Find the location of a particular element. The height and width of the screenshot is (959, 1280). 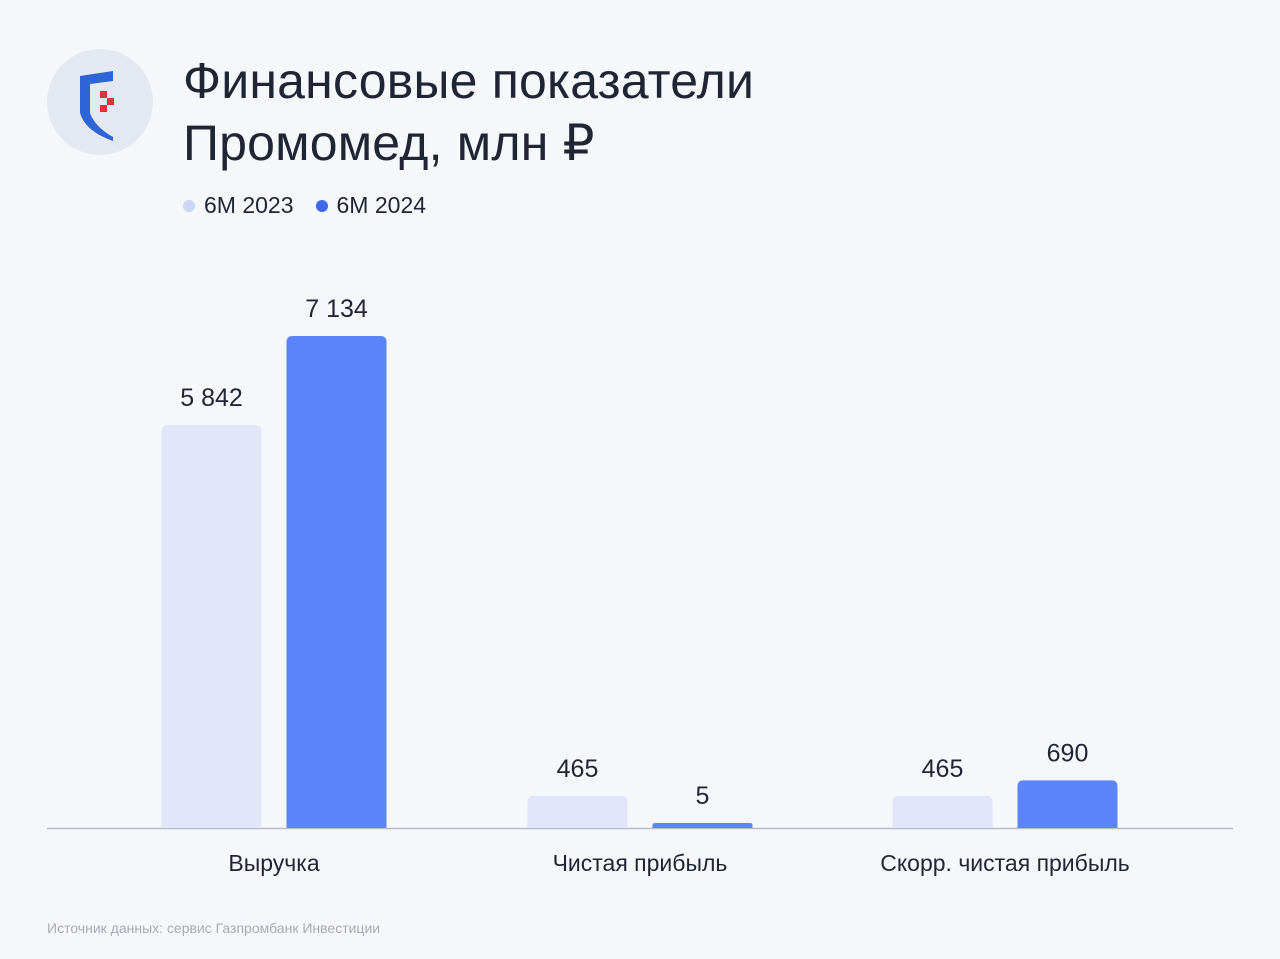

data-label-2023-2: 465 is located at coordinates (943, 769).